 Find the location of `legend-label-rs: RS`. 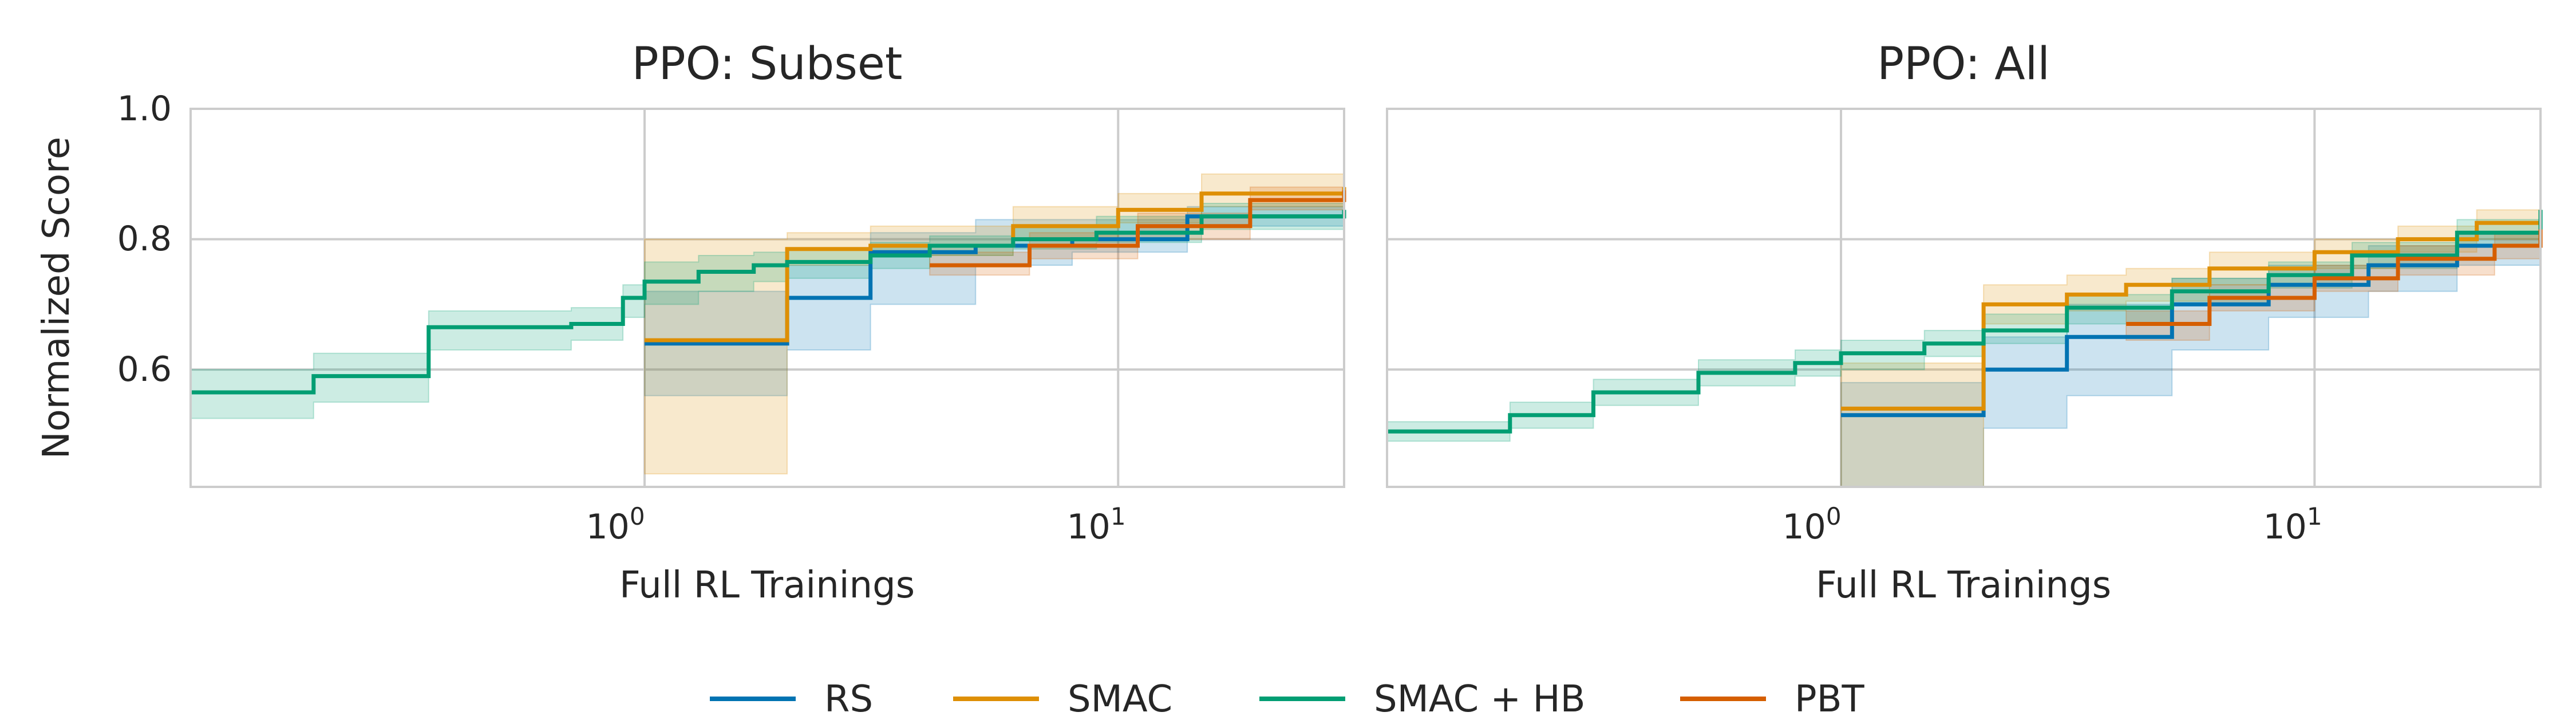

legend-label-rs: RS is located at coordinates (848, 697).